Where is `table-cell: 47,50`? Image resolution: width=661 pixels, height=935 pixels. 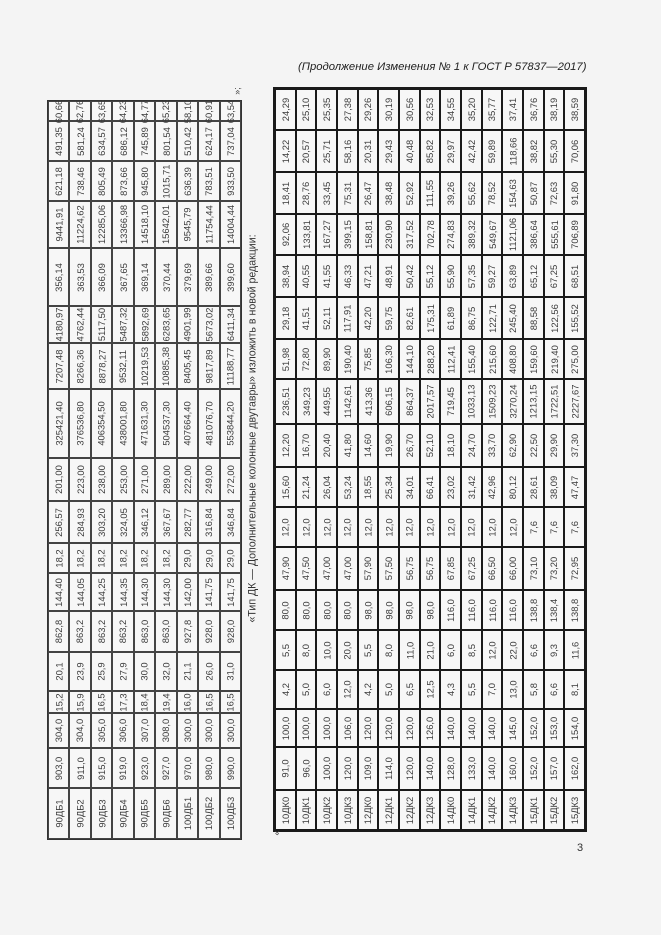 table-cell: 47,50 is located at coordinates (306, 568).